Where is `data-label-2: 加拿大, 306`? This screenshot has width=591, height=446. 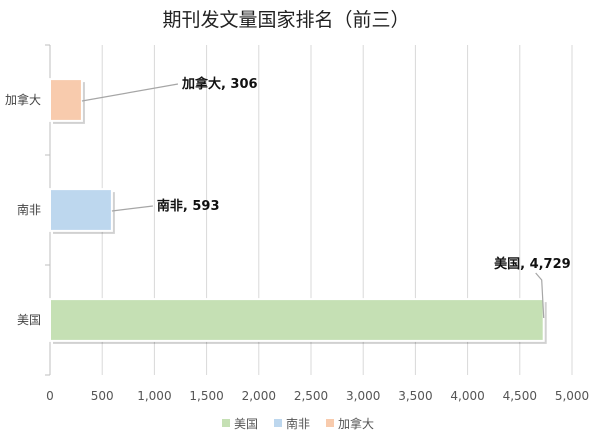
data-label-2: 加拿大, 306 is located at coordinates (219, 84).